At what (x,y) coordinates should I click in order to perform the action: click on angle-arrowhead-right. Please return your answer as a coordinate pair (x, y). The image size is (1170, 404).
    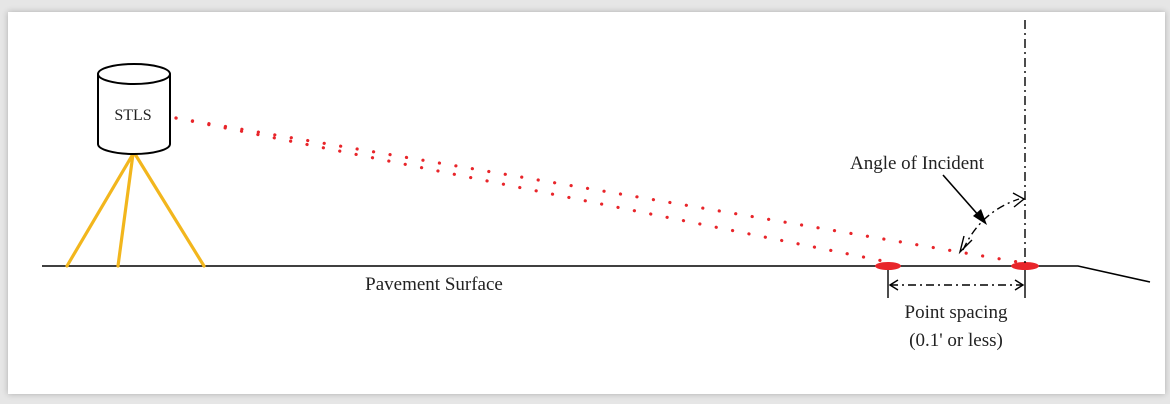
    Looking at the image, I should click on (1019, 200).